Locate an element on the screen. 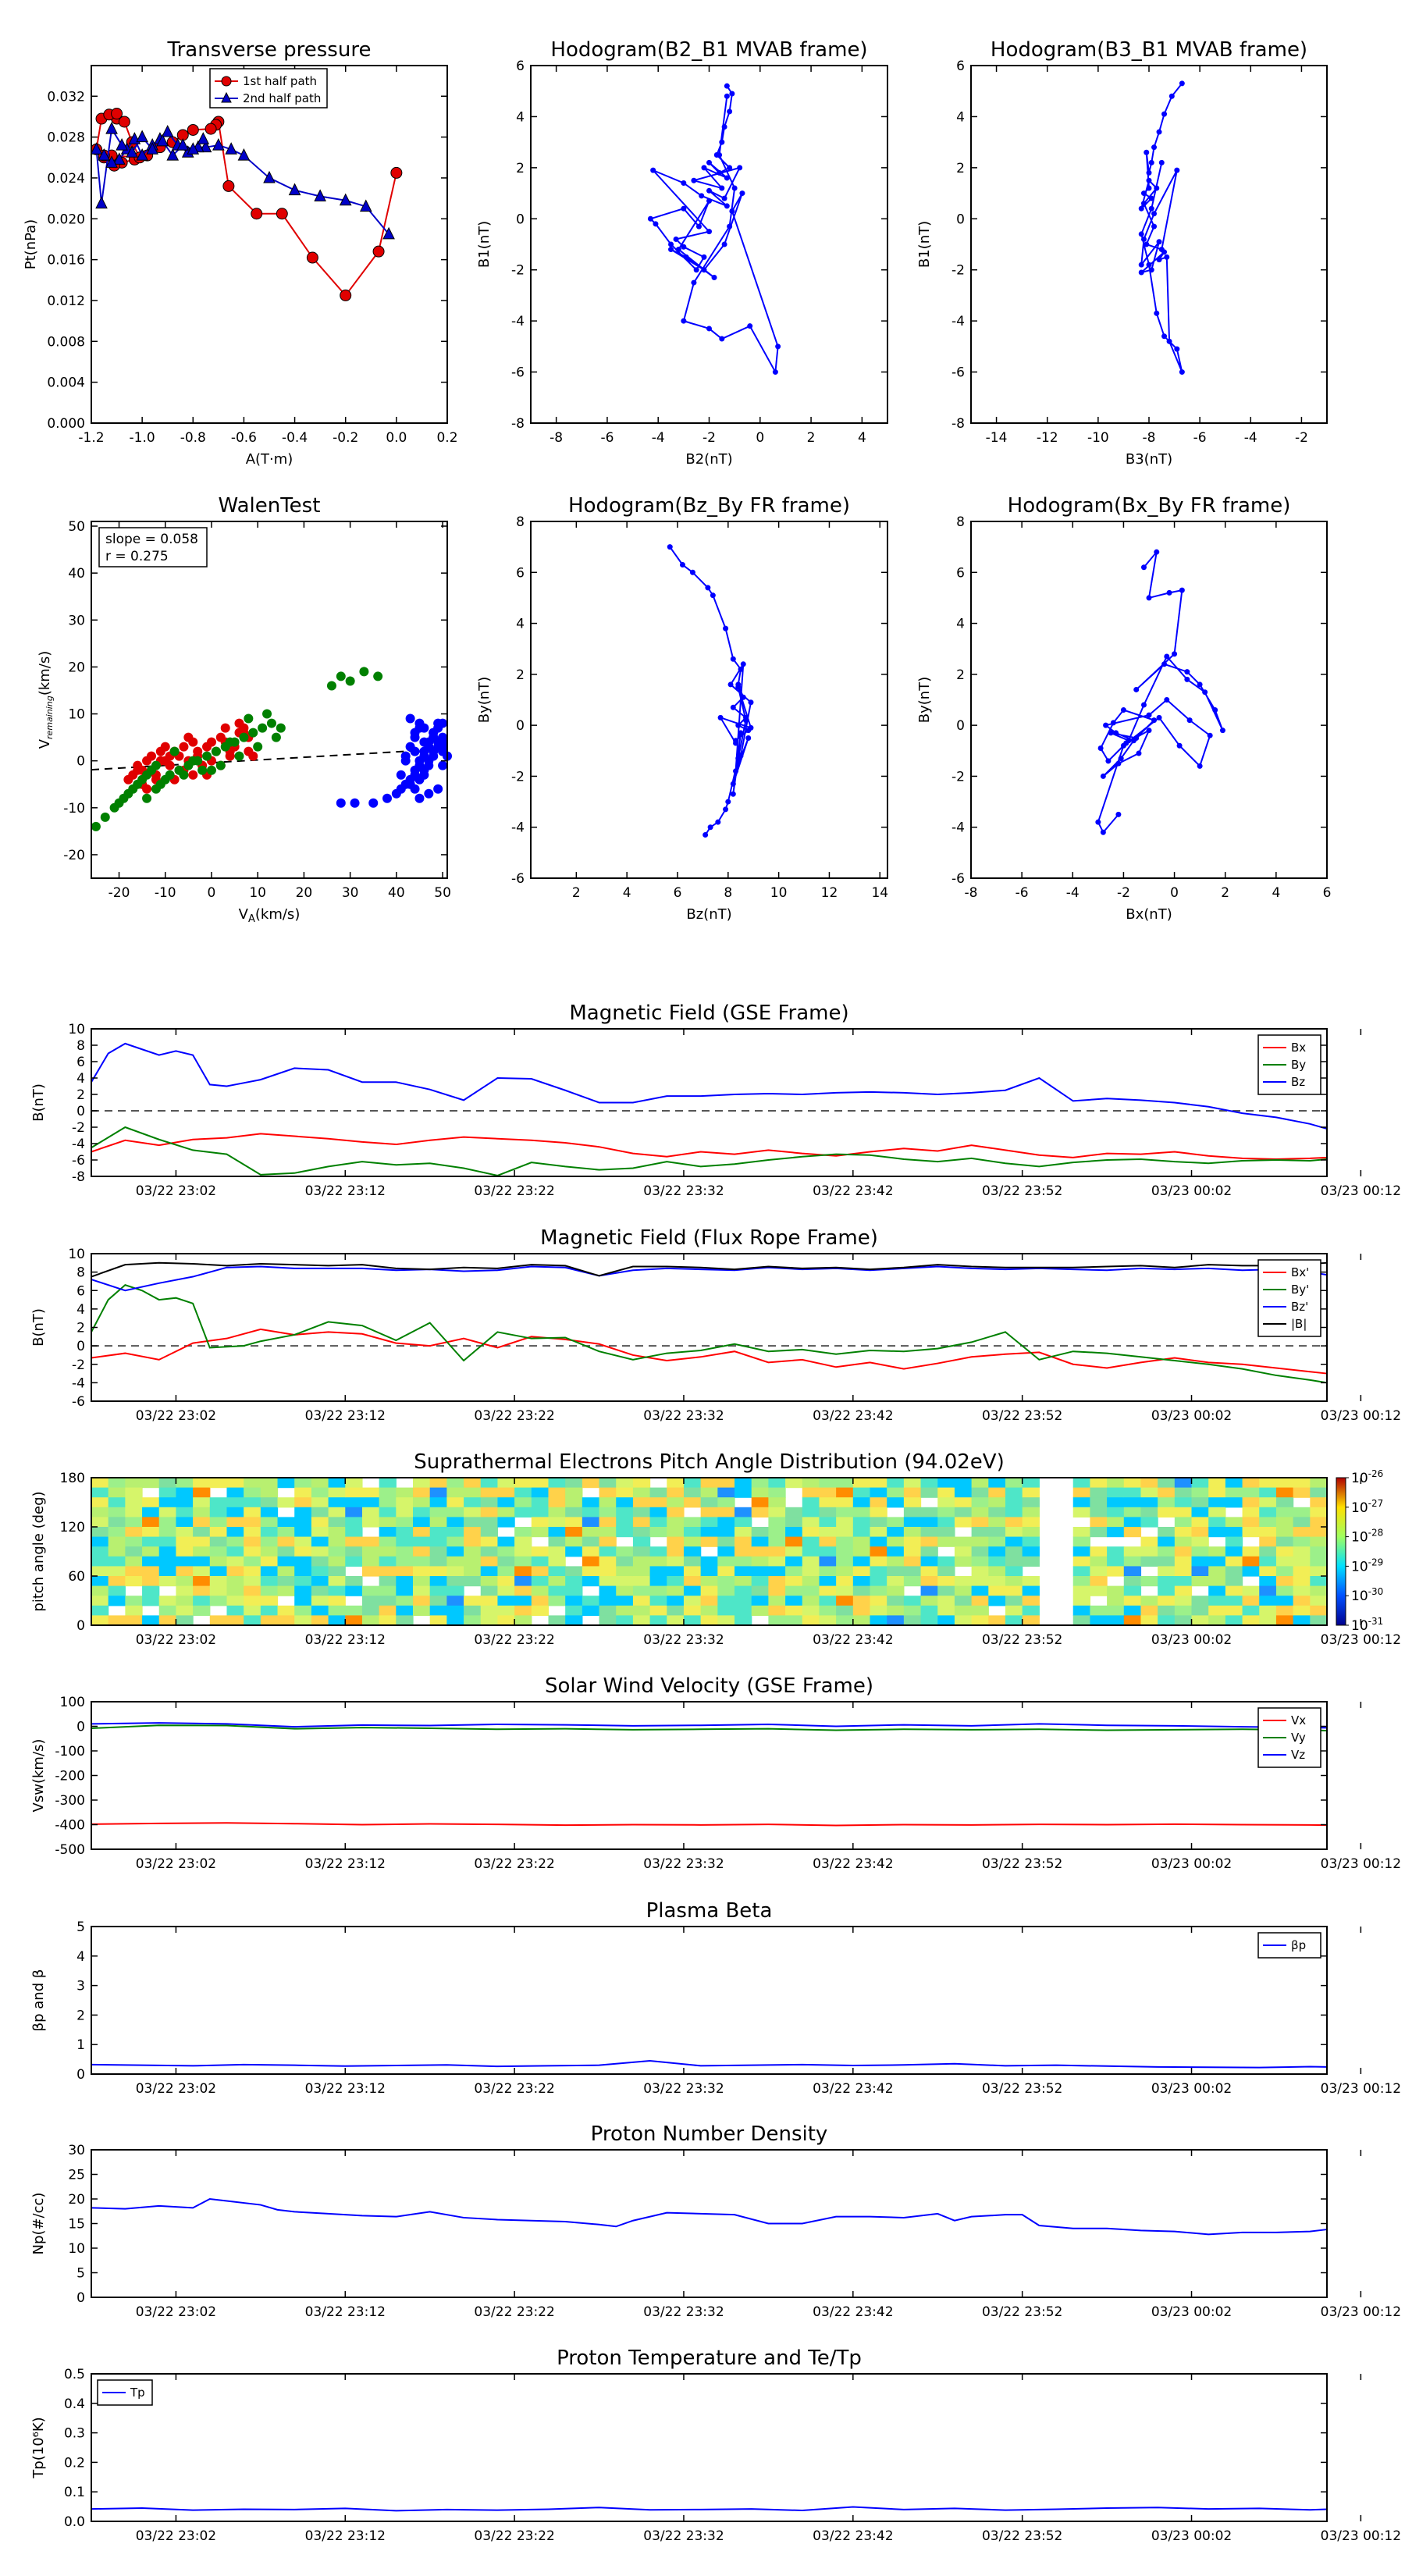  legend-label: βp is located at coordinates (1298, 1945).